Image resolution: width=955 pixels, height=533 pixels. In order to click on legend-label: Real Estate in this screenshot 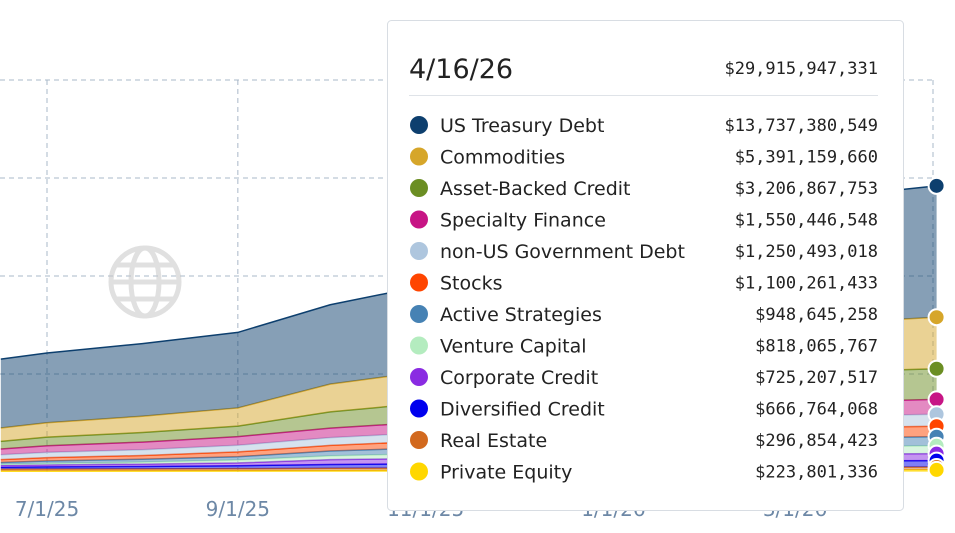, I will do `click(493, 441)`.